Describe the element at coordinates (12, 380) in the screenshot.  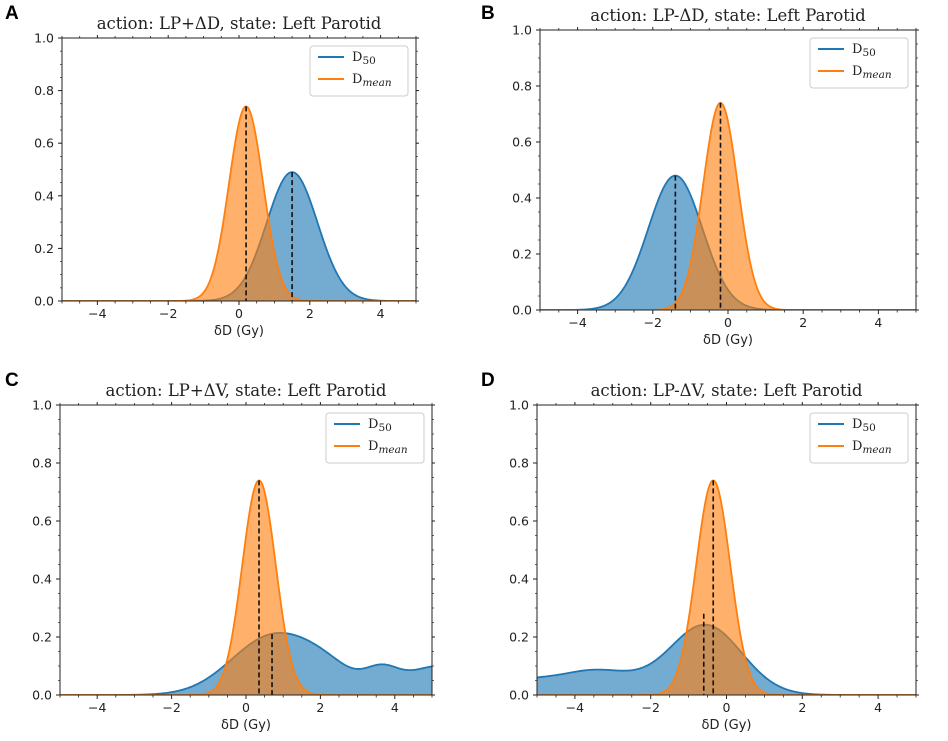
I see `panel-letter: C` at that location.